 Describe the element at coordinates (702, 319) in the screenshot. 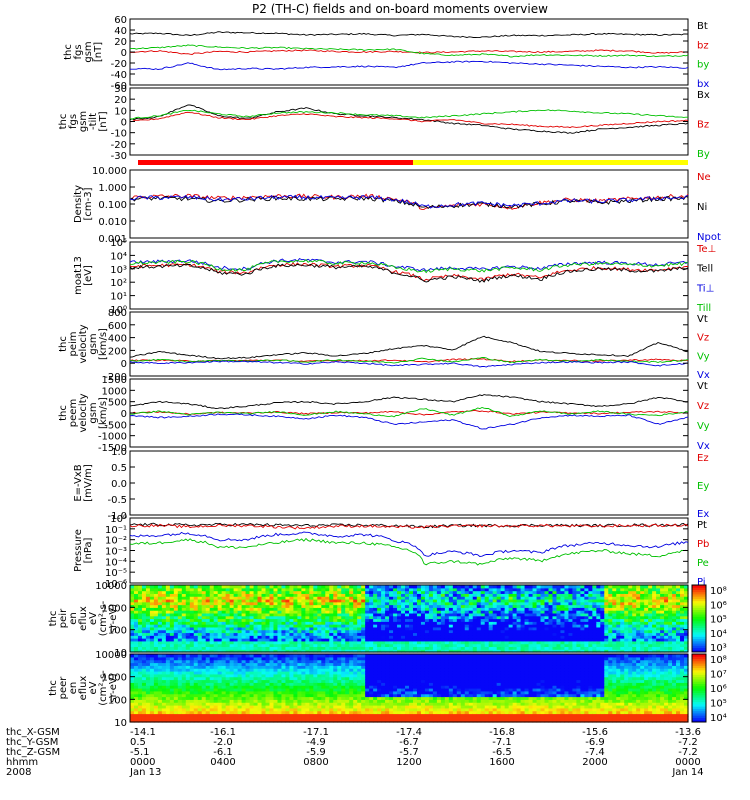

I see `legend-entry: Vt` at that location.